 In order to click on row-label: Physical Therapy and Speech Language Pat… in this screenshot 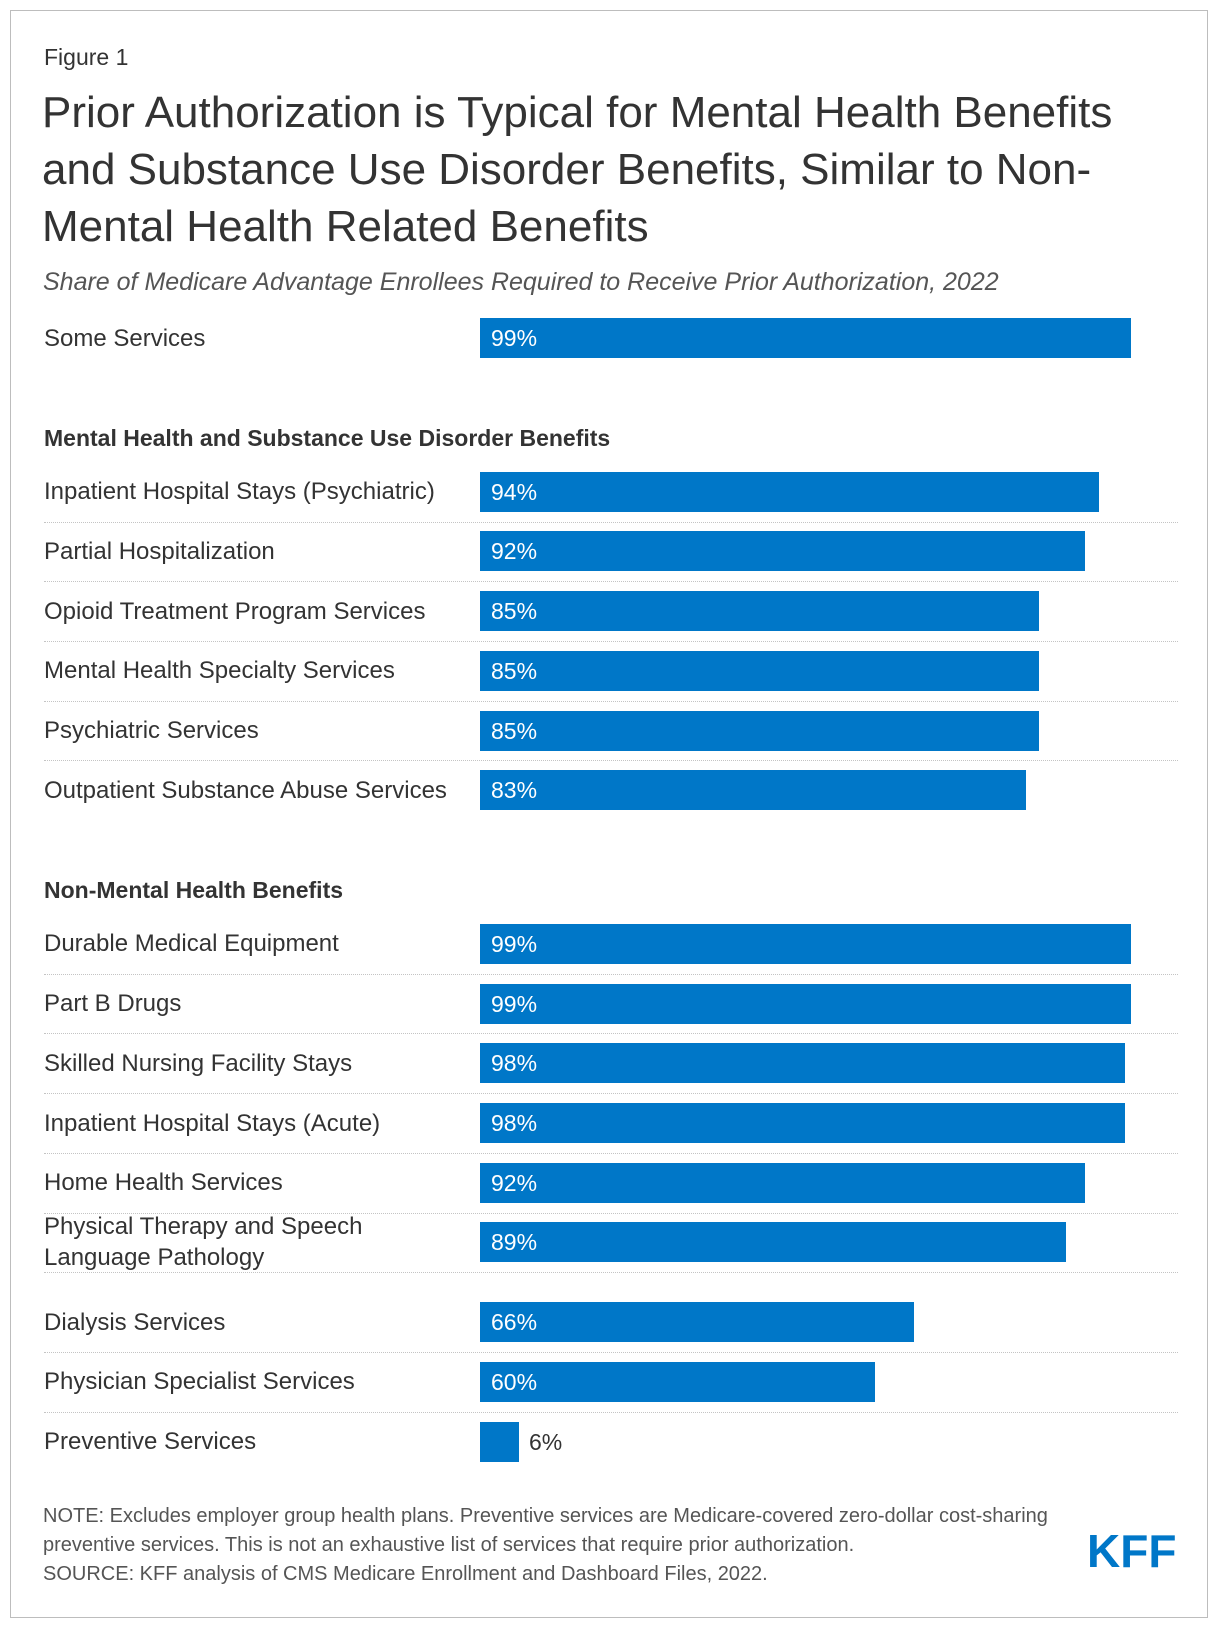, I will do `click(203, 1242)`.